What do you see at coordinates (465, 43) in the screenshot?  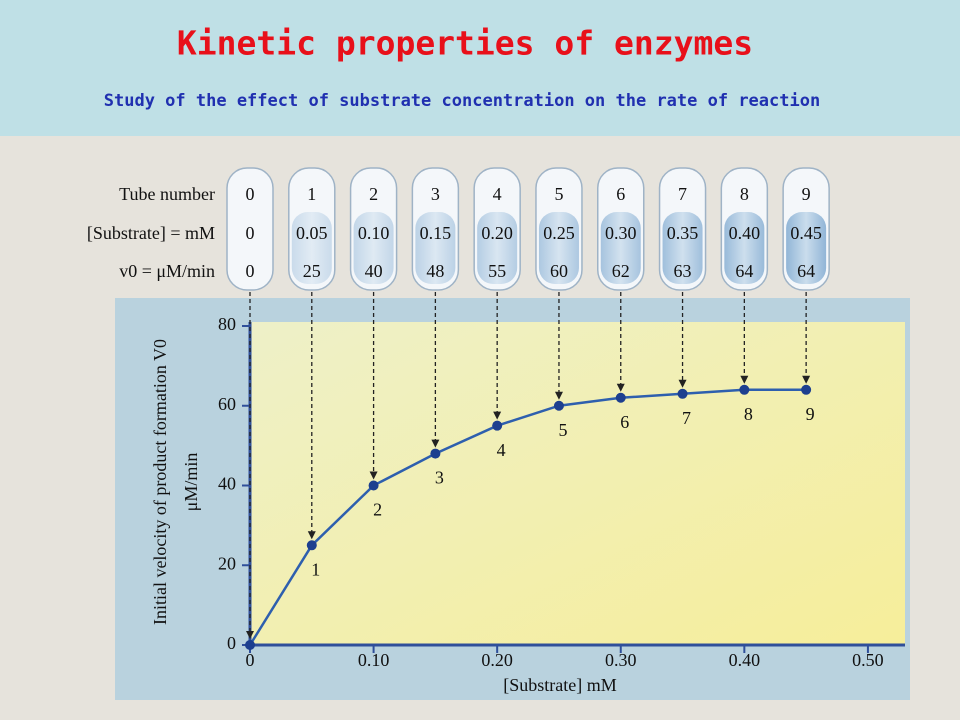 I see `title: Kinetic properties of enzymes` at bounding box center [465, 43].